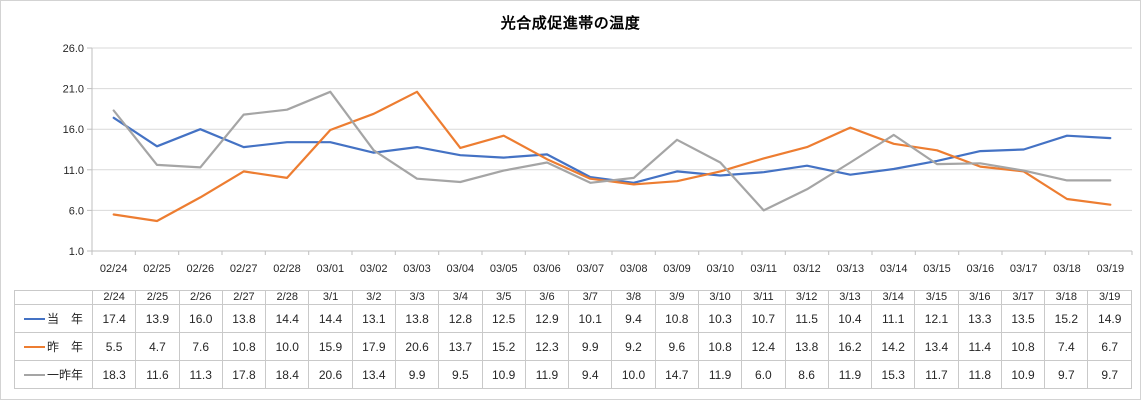 The width and height of the screenshot is (1141, 400). What do you see at coordinates (53, 297) in the screenshot?
I see `table-corner-cell` at bounding box center [53, 297].